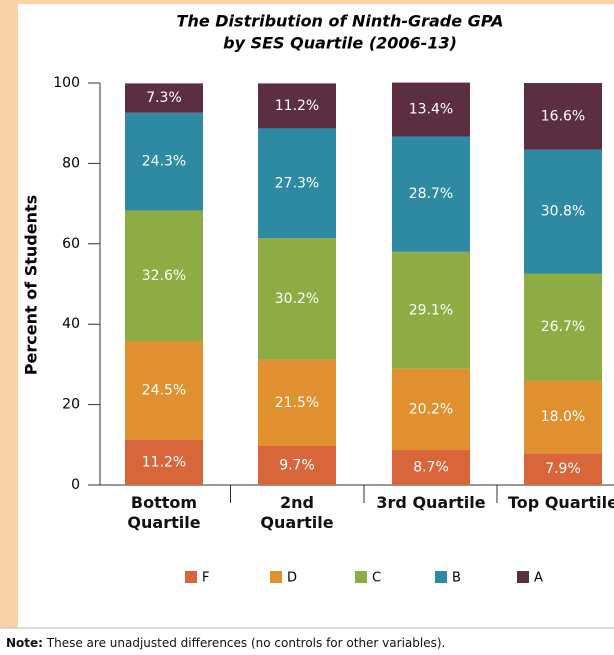 The height and width of the screenshot is (655, 614). What do you see at coordinates (9, 314) in the screenshot?
I see `side-strip` at bounding box center [9, 314].